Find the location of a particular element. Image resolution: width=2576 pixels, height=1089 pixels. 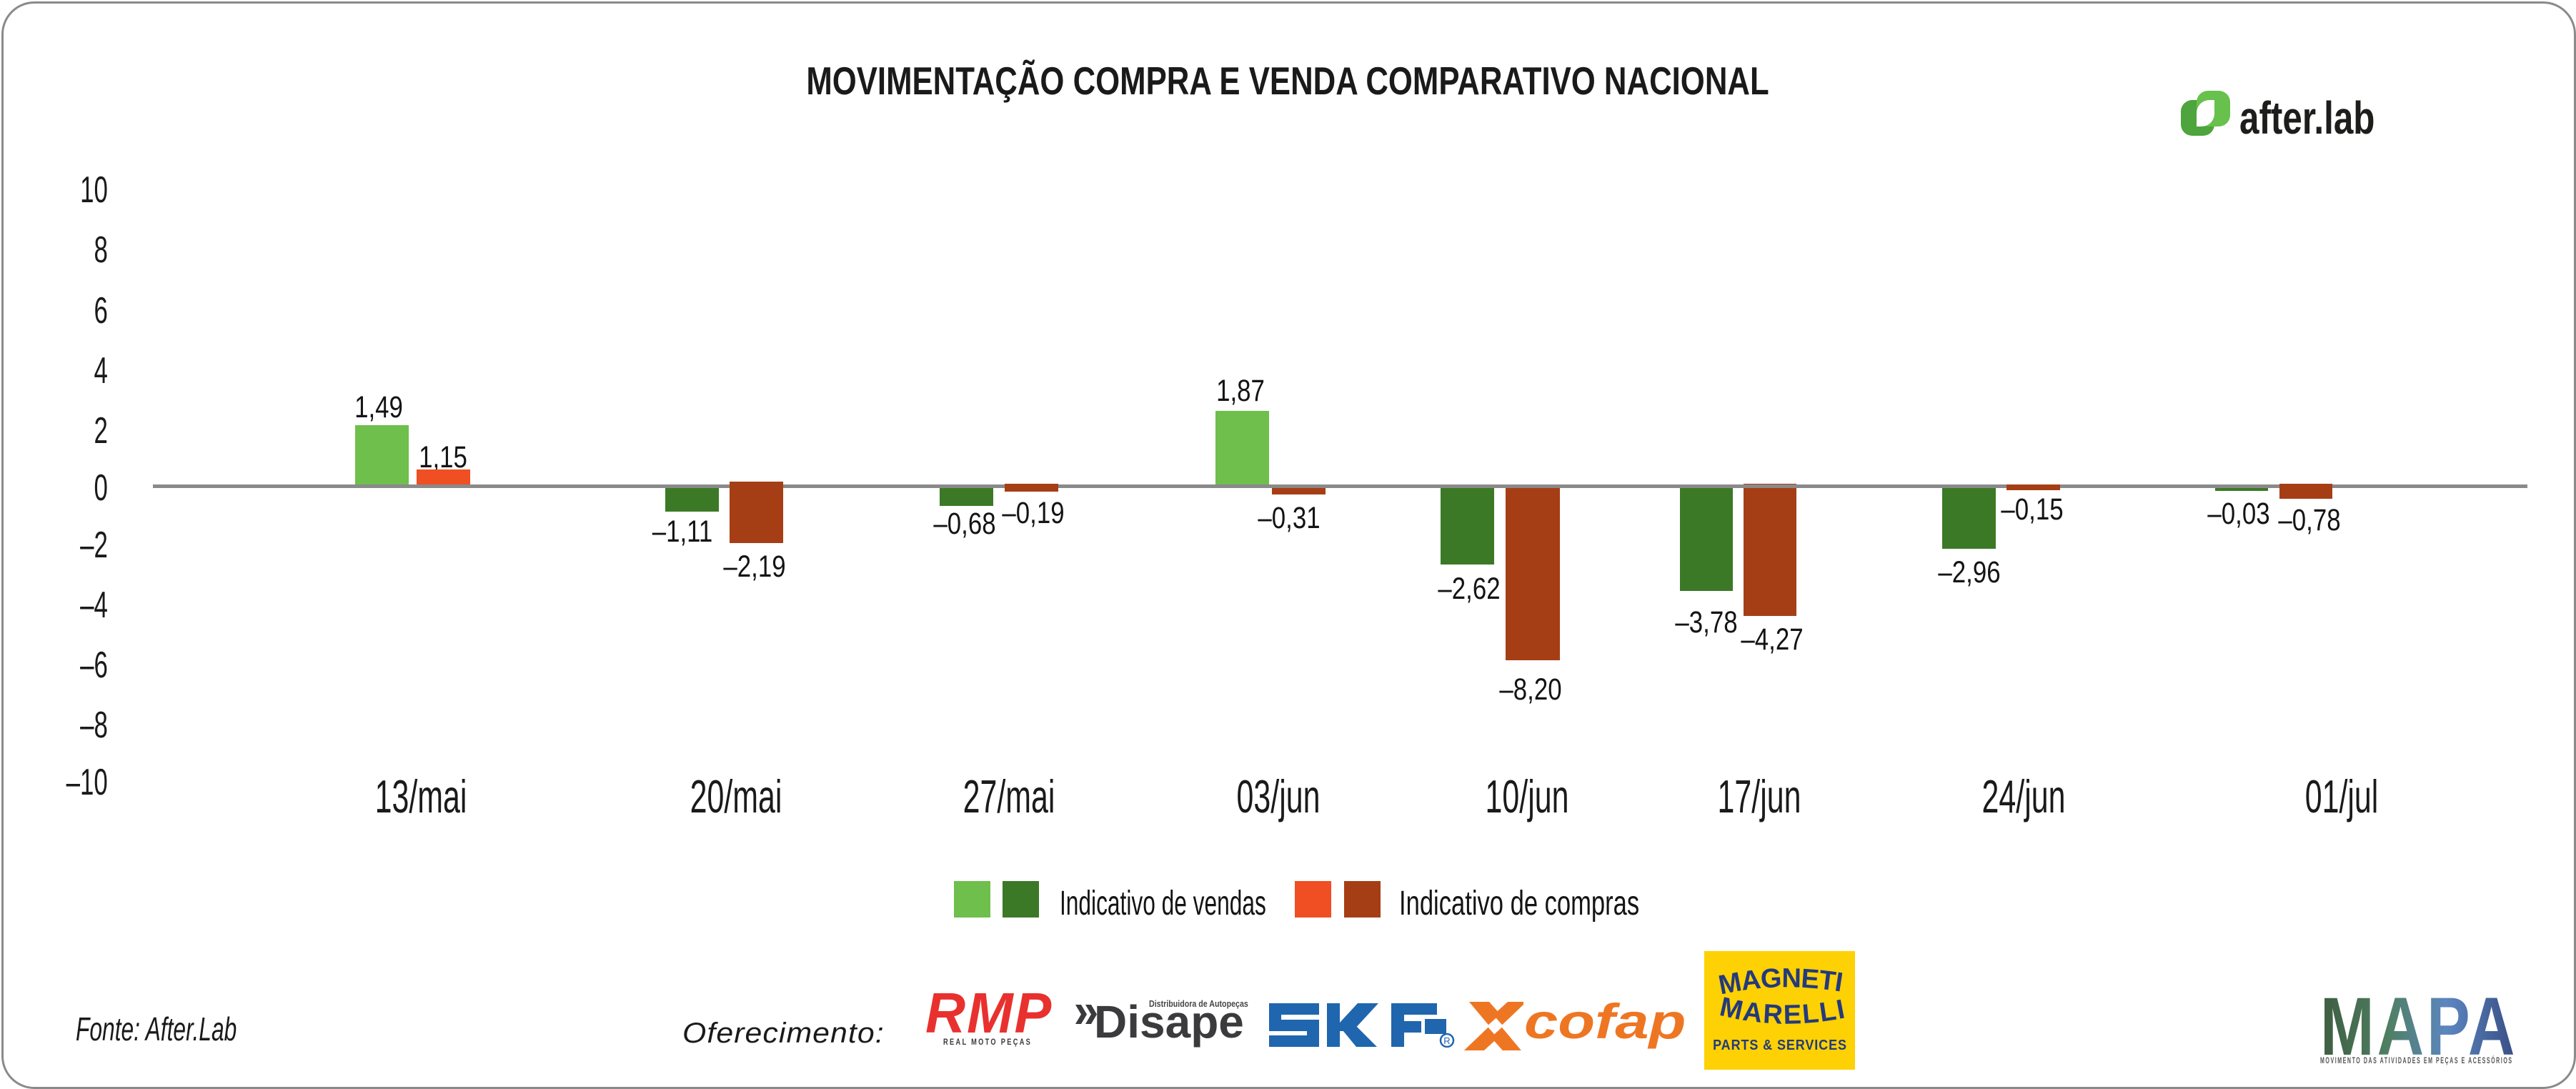

svg-text: MAPA is located at coordinates (2416, 1025).